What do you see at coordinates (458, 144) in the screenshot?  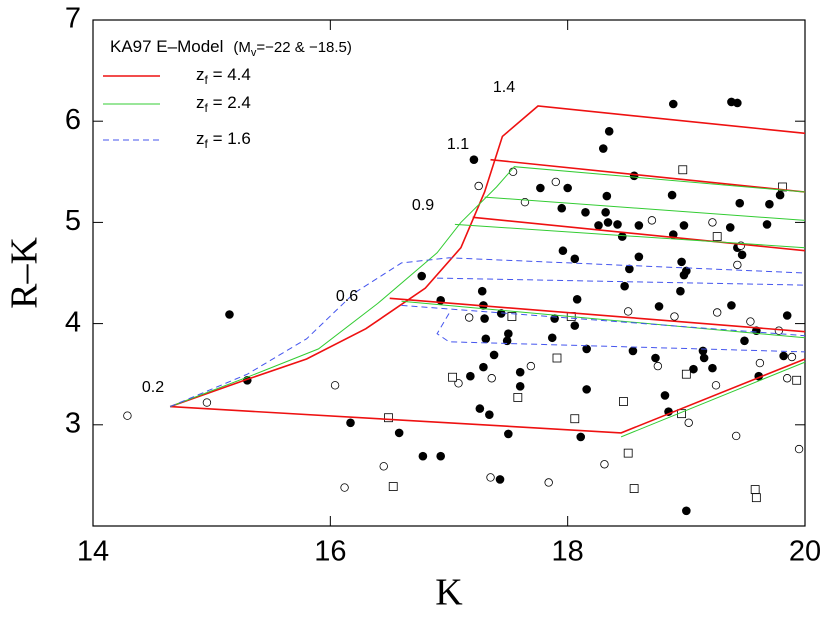 I see `annotation: 1.1` at bounding box center [458, 144].